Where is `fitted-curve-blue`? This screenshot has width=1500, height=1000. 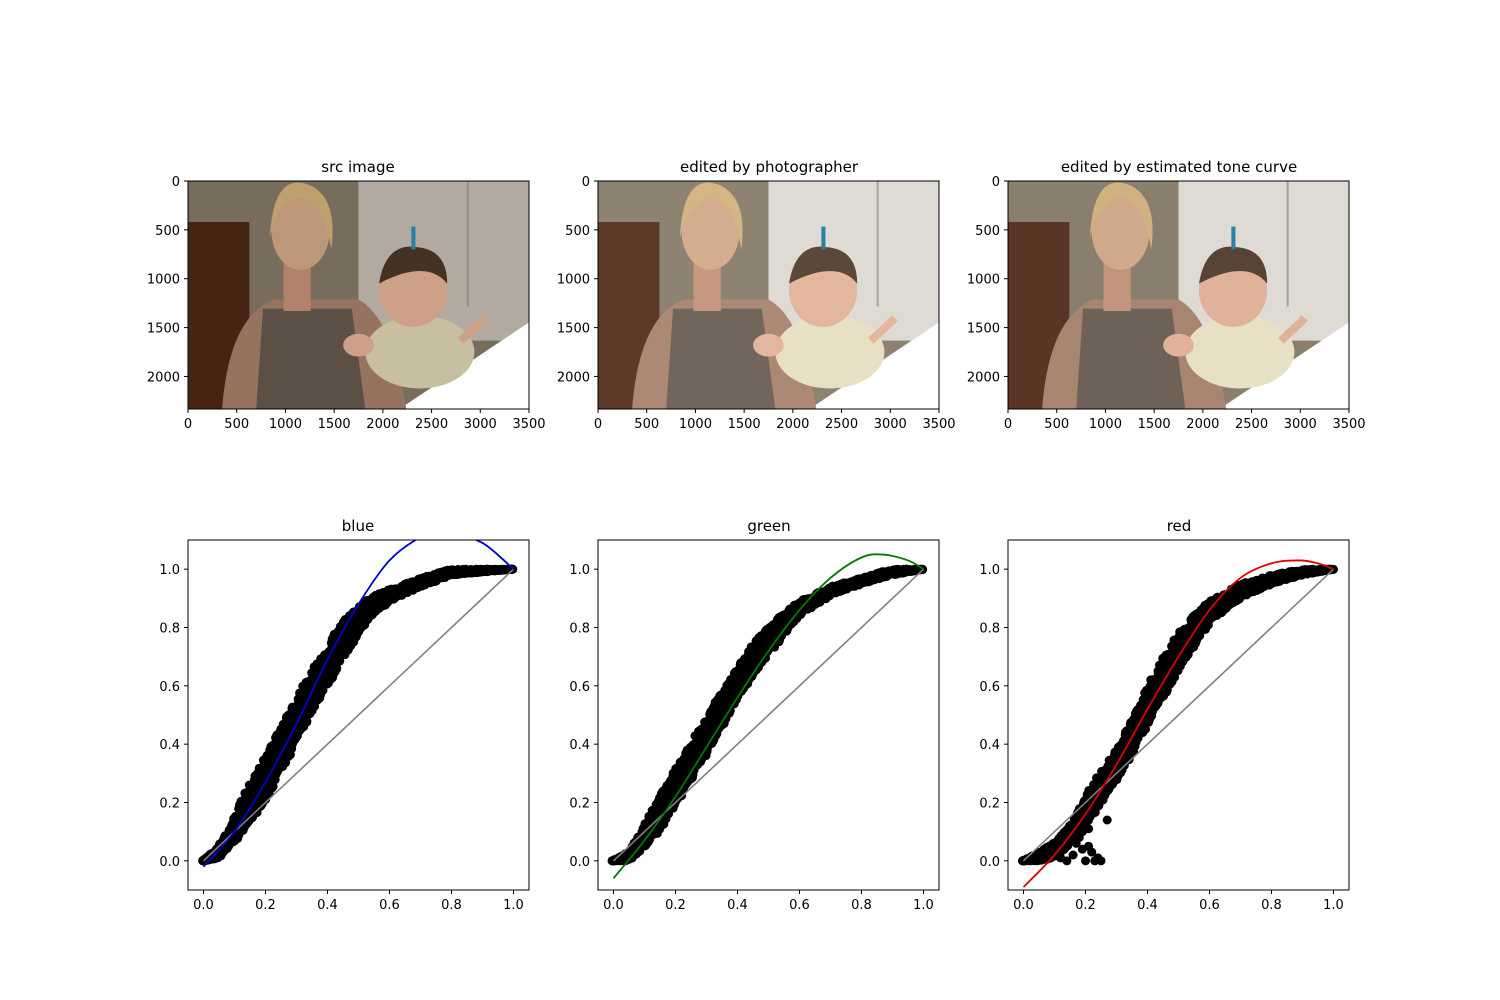 fitted-curve-blue is located at coordinates (358, 704).